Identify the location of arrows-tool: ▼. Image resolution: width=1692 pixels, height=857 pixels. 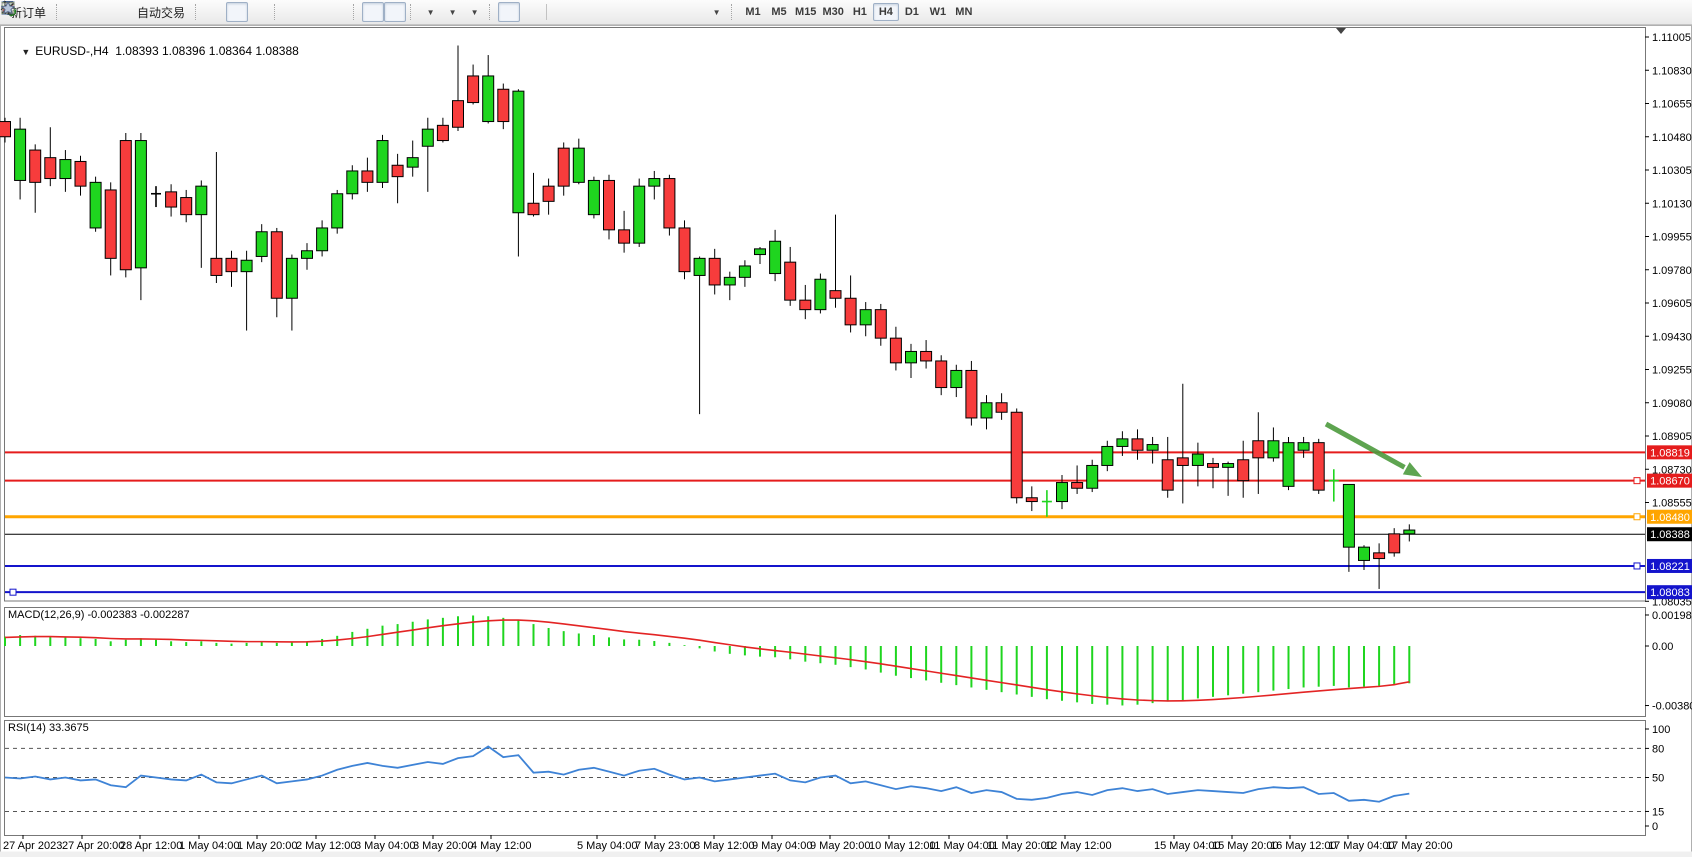
(363, 11).